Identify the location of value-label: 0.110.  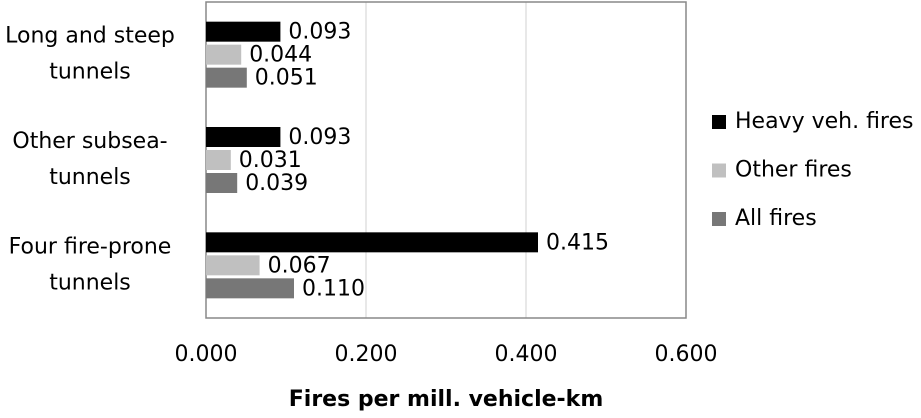
(333, 288).